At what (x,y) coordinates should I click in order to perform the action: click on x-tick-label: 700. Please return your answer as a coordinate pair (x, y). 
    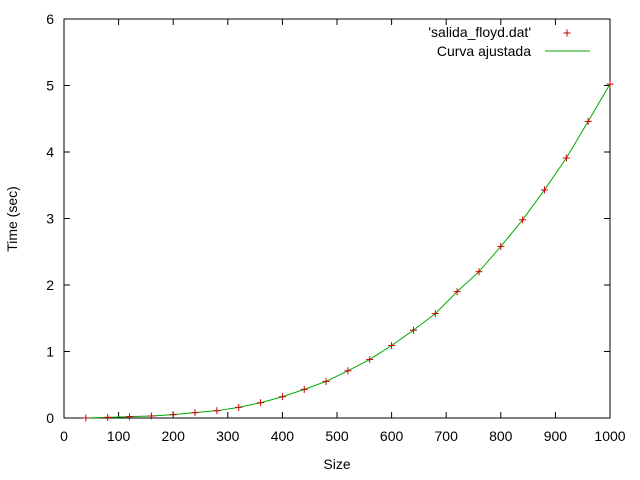
    Looking at the image, I should click on (447, 436).